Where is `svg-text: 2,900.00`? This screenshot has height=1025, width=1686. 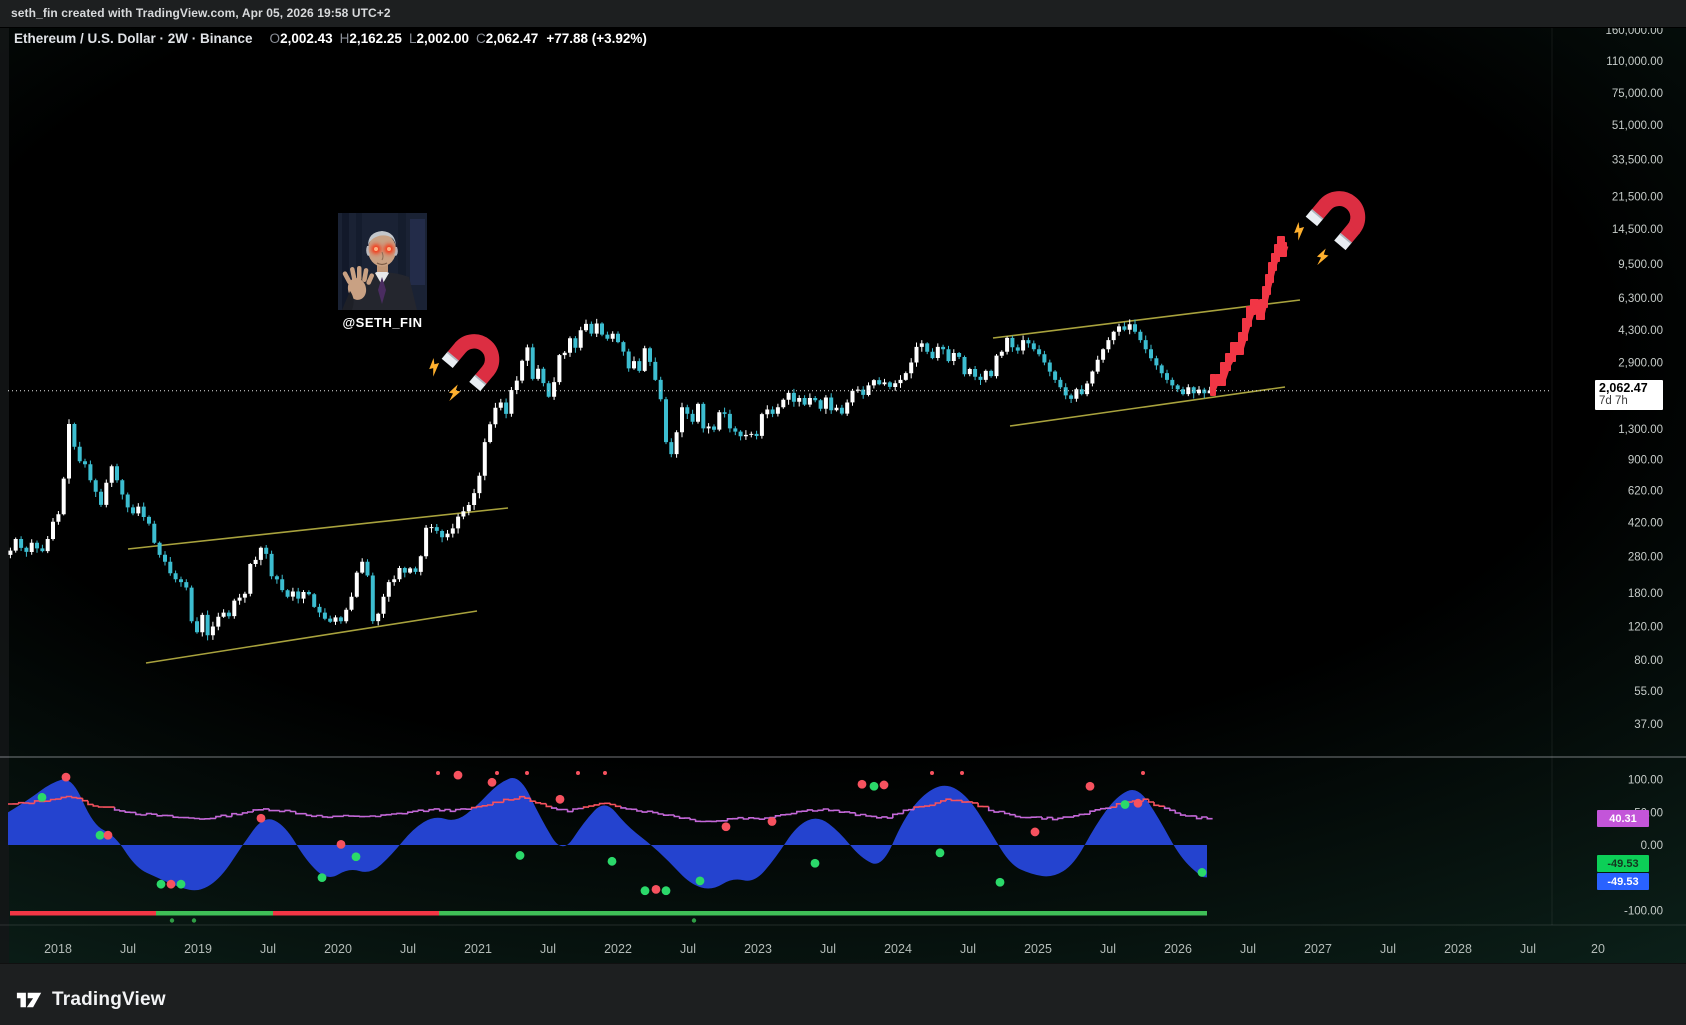
svg-text: 2,900.00 is located at coordinates (1640, 363).